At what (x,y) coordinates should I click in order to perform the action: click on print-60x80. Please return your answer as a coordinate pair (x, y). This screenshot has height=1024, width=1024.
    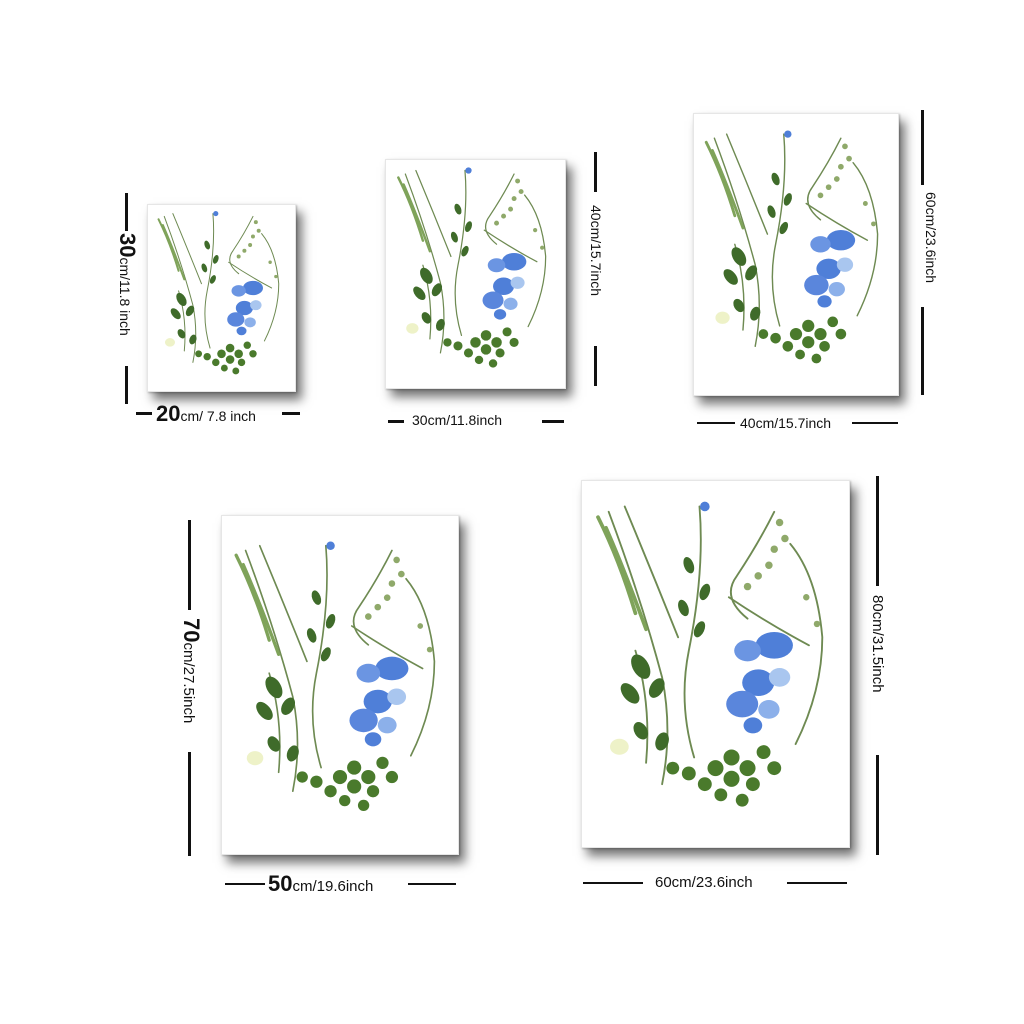
    Looking at the image, I should click on (715, 664).